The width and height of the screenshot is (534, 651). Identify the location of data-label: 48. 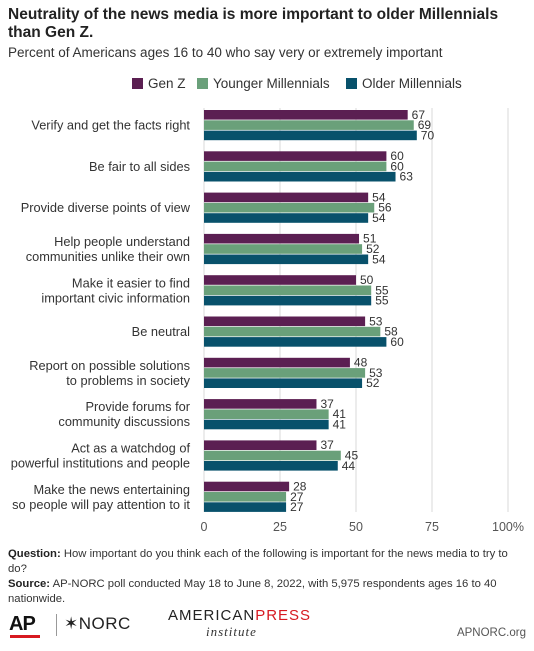
(361, 363).